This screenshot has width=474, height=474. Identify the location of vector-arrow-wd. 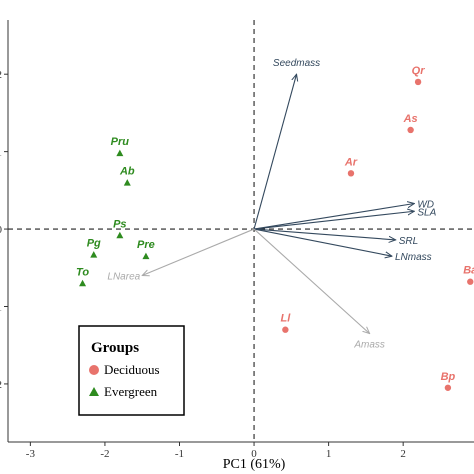
(333, 217).